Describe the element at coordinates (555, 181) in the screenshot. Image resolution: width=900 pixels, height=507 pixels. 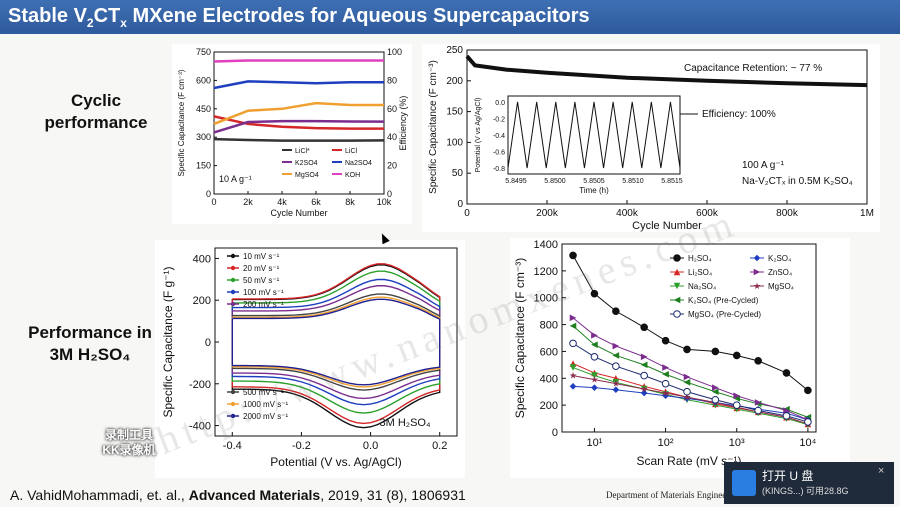
I see `inset-x-tick-label: 5.8500` at that location.